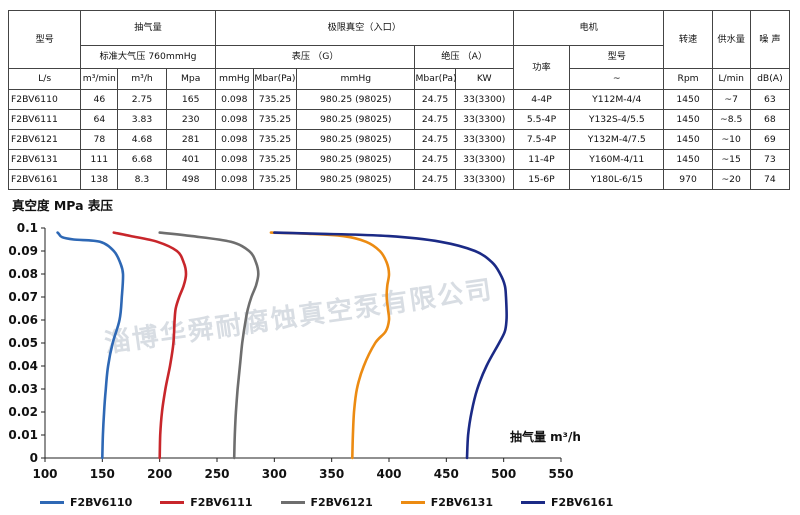  I want to click on legend-item: F2BV6121, so click(326, 502).